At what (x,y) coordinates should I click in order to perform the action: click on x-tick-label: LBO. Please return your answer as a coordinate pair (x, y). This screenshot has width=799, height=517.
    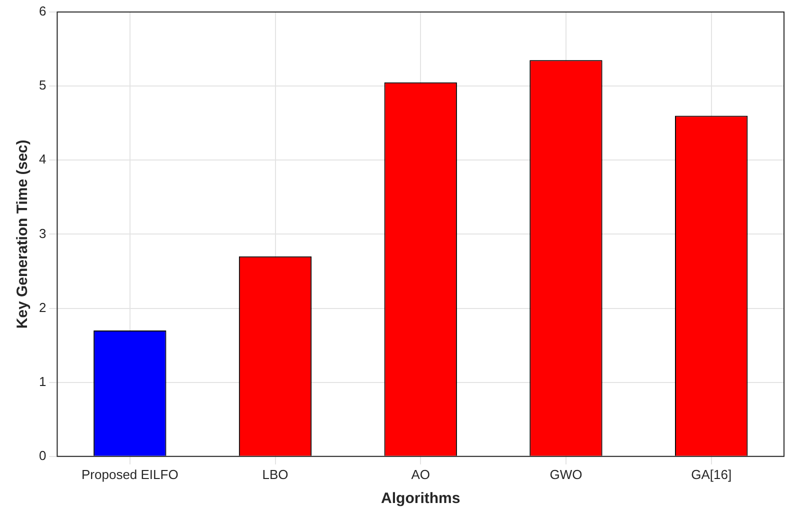
    Looking at the image, I should click on (275, 474).